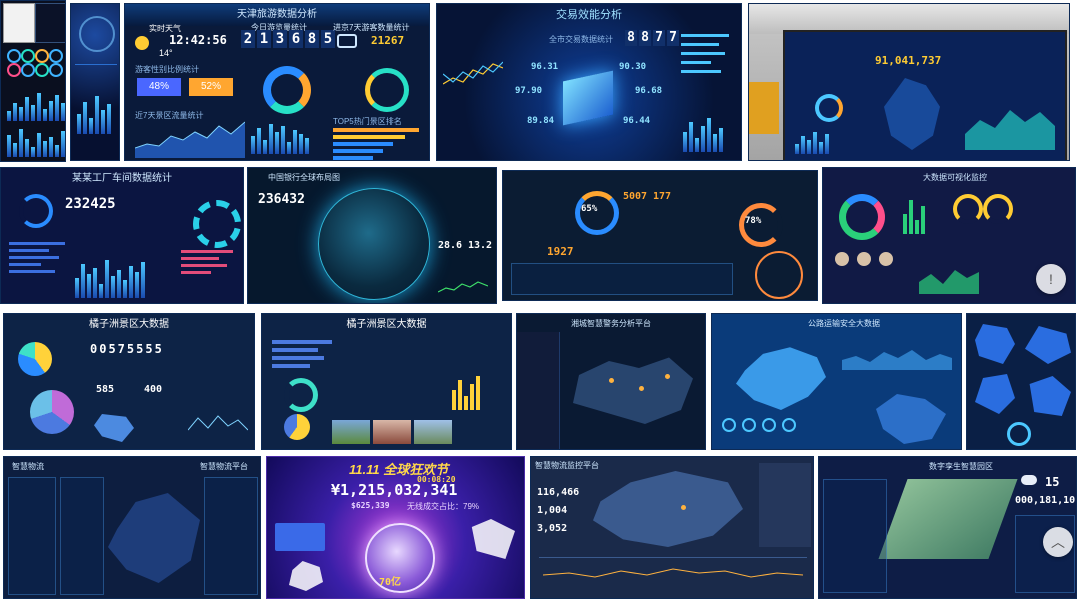  What do you see at coordinates (925, 95) in the screenshot?
I see `video-wall: 91,041,737` at bounding box center [925, 95].